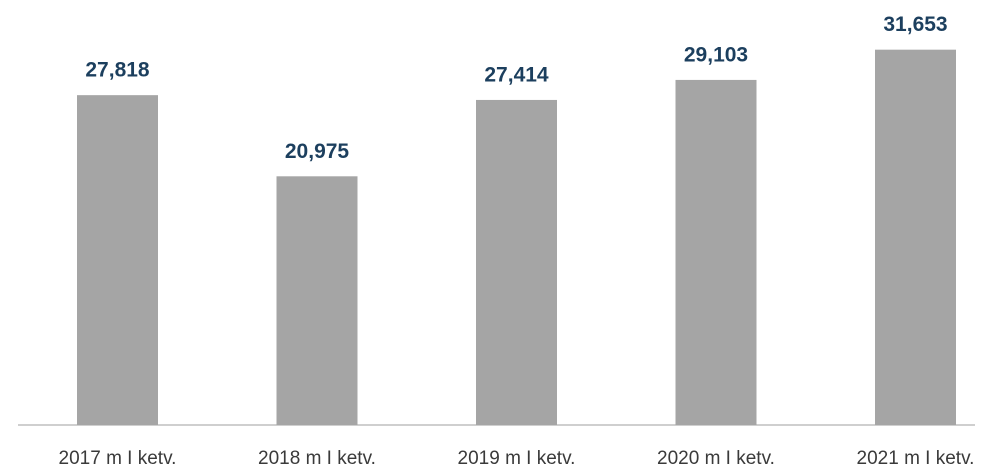  I want to click on x-tick-label: 2017 m I ketv., so click(118, 458).